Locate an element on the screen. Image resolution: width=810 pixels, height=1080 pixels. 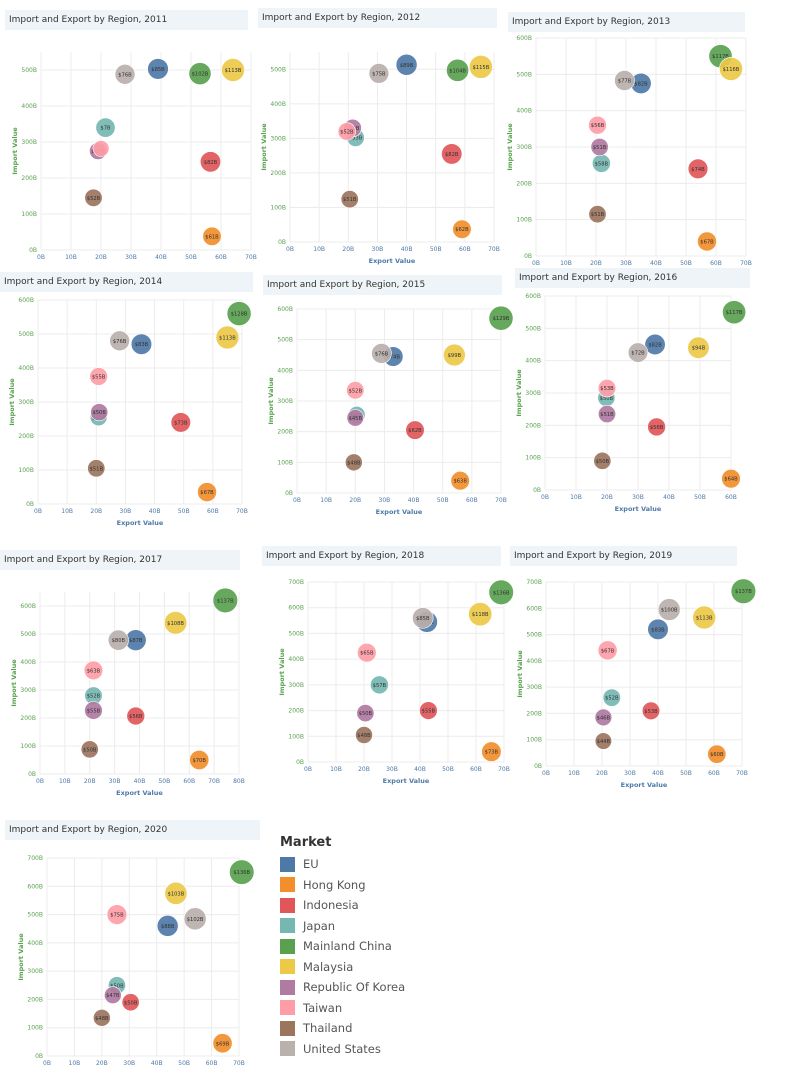
legend-item: Indonesia is located at coordinates (360, 905).